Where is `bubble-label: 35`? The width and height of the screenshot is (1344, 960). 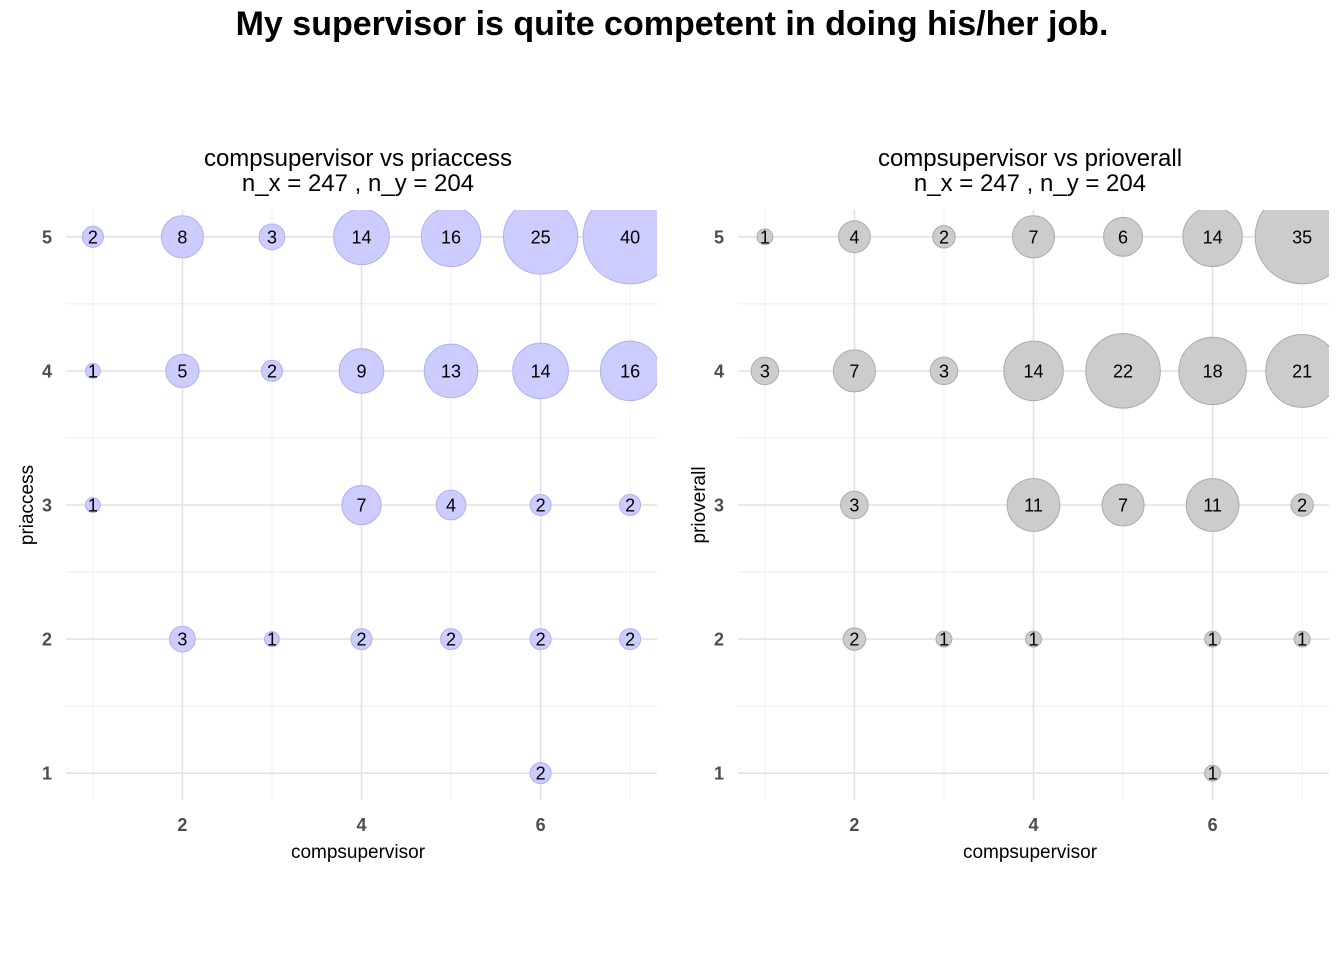 bubble-label: 35 is located at coordinates (1302, 237).